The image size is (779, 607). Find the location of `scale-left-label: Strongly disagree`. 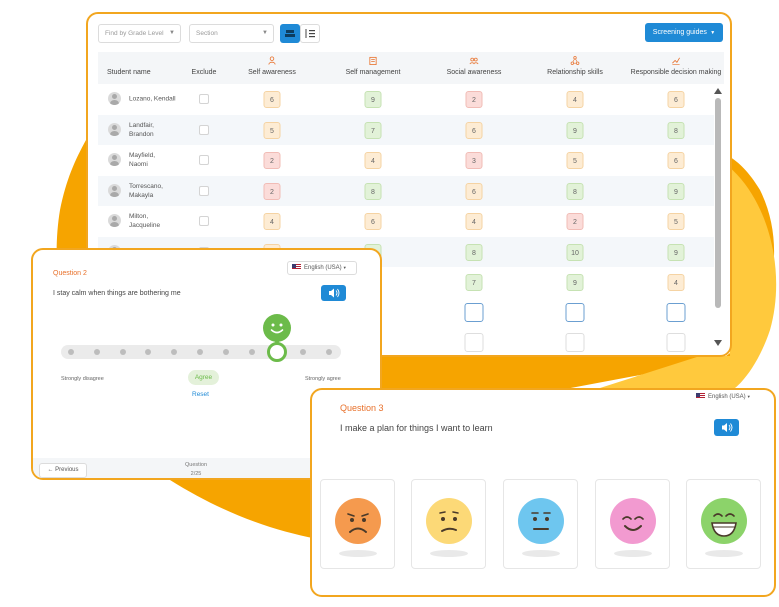

scale-left-label: Strongly disagree is located at coordinates (82, 379).